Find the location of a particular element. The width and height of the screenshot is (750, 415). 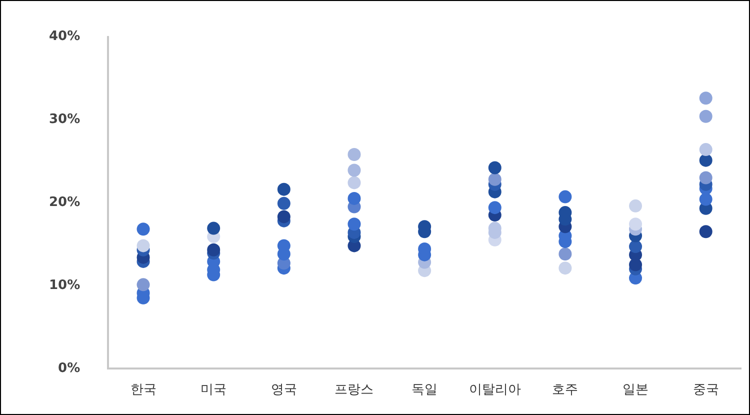

y-tick-label: 10% is located at coordinates (64, 285).